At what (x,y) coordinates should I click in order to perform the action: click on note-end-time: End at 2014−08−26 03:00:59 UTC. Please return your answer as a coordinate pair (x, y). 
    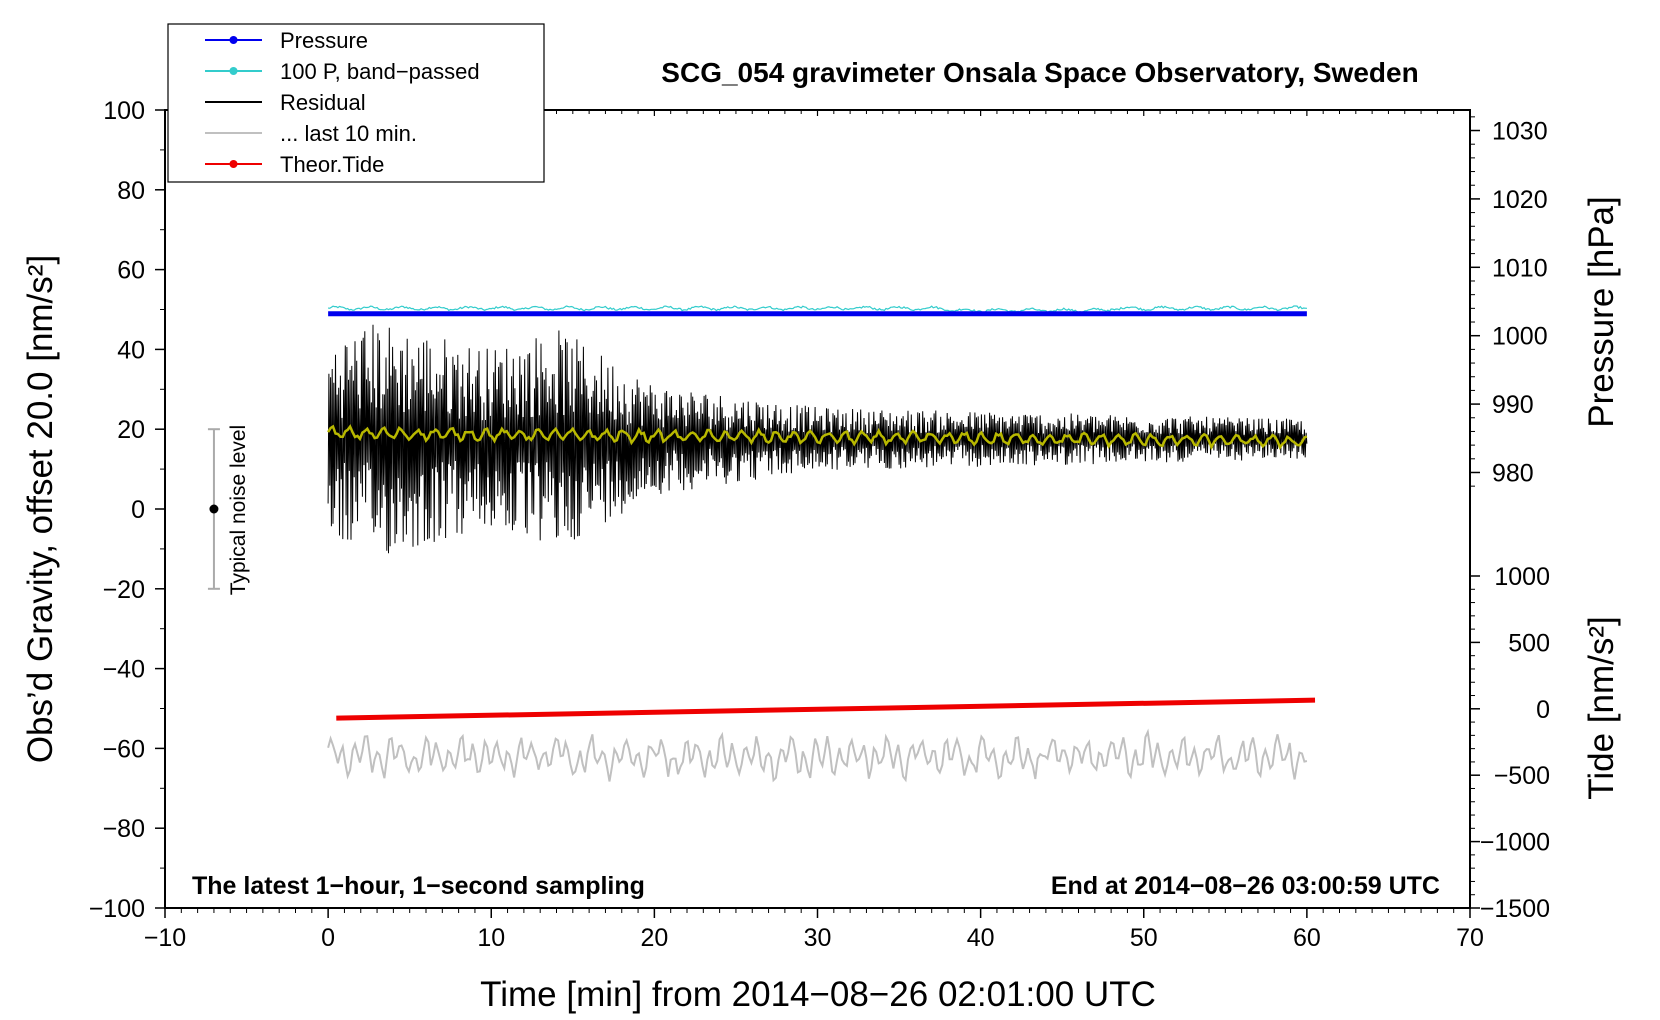
    Looking at the image, I should click on (1245, 886).